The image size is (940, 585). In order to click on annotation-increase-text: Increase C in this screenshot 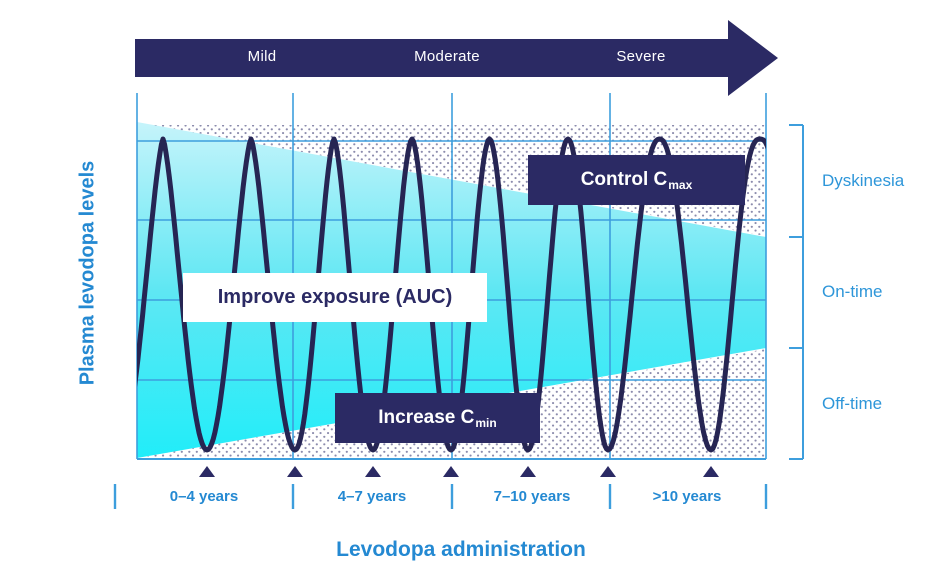, I will do `click(426, 417)`.